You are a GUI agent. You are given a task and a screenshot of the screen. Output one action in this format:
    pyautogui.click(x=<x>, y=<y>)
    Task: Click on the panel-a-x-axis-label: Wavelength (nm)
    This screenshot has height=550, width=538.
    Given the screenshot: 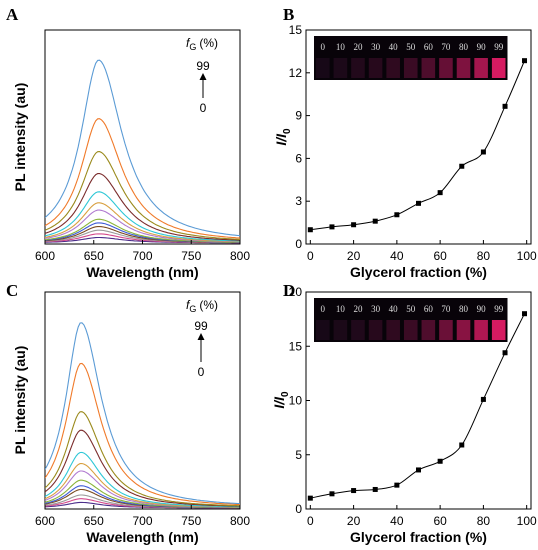 What is the action you would take?
    pyautogui.click(x=142, y=272)
    